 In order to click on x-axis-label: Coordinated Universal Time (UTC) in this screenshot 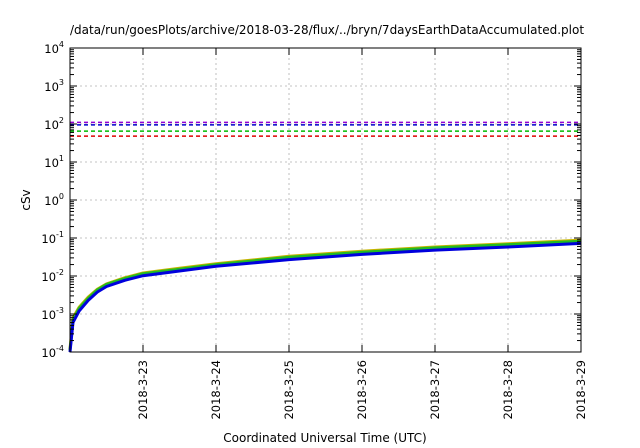, I will do `click(324, 438)`.